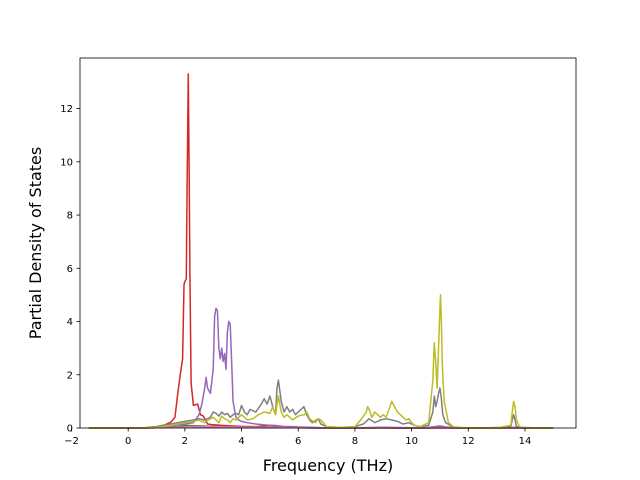  I want to click on x-tick-label: 4, so click(241, 441).